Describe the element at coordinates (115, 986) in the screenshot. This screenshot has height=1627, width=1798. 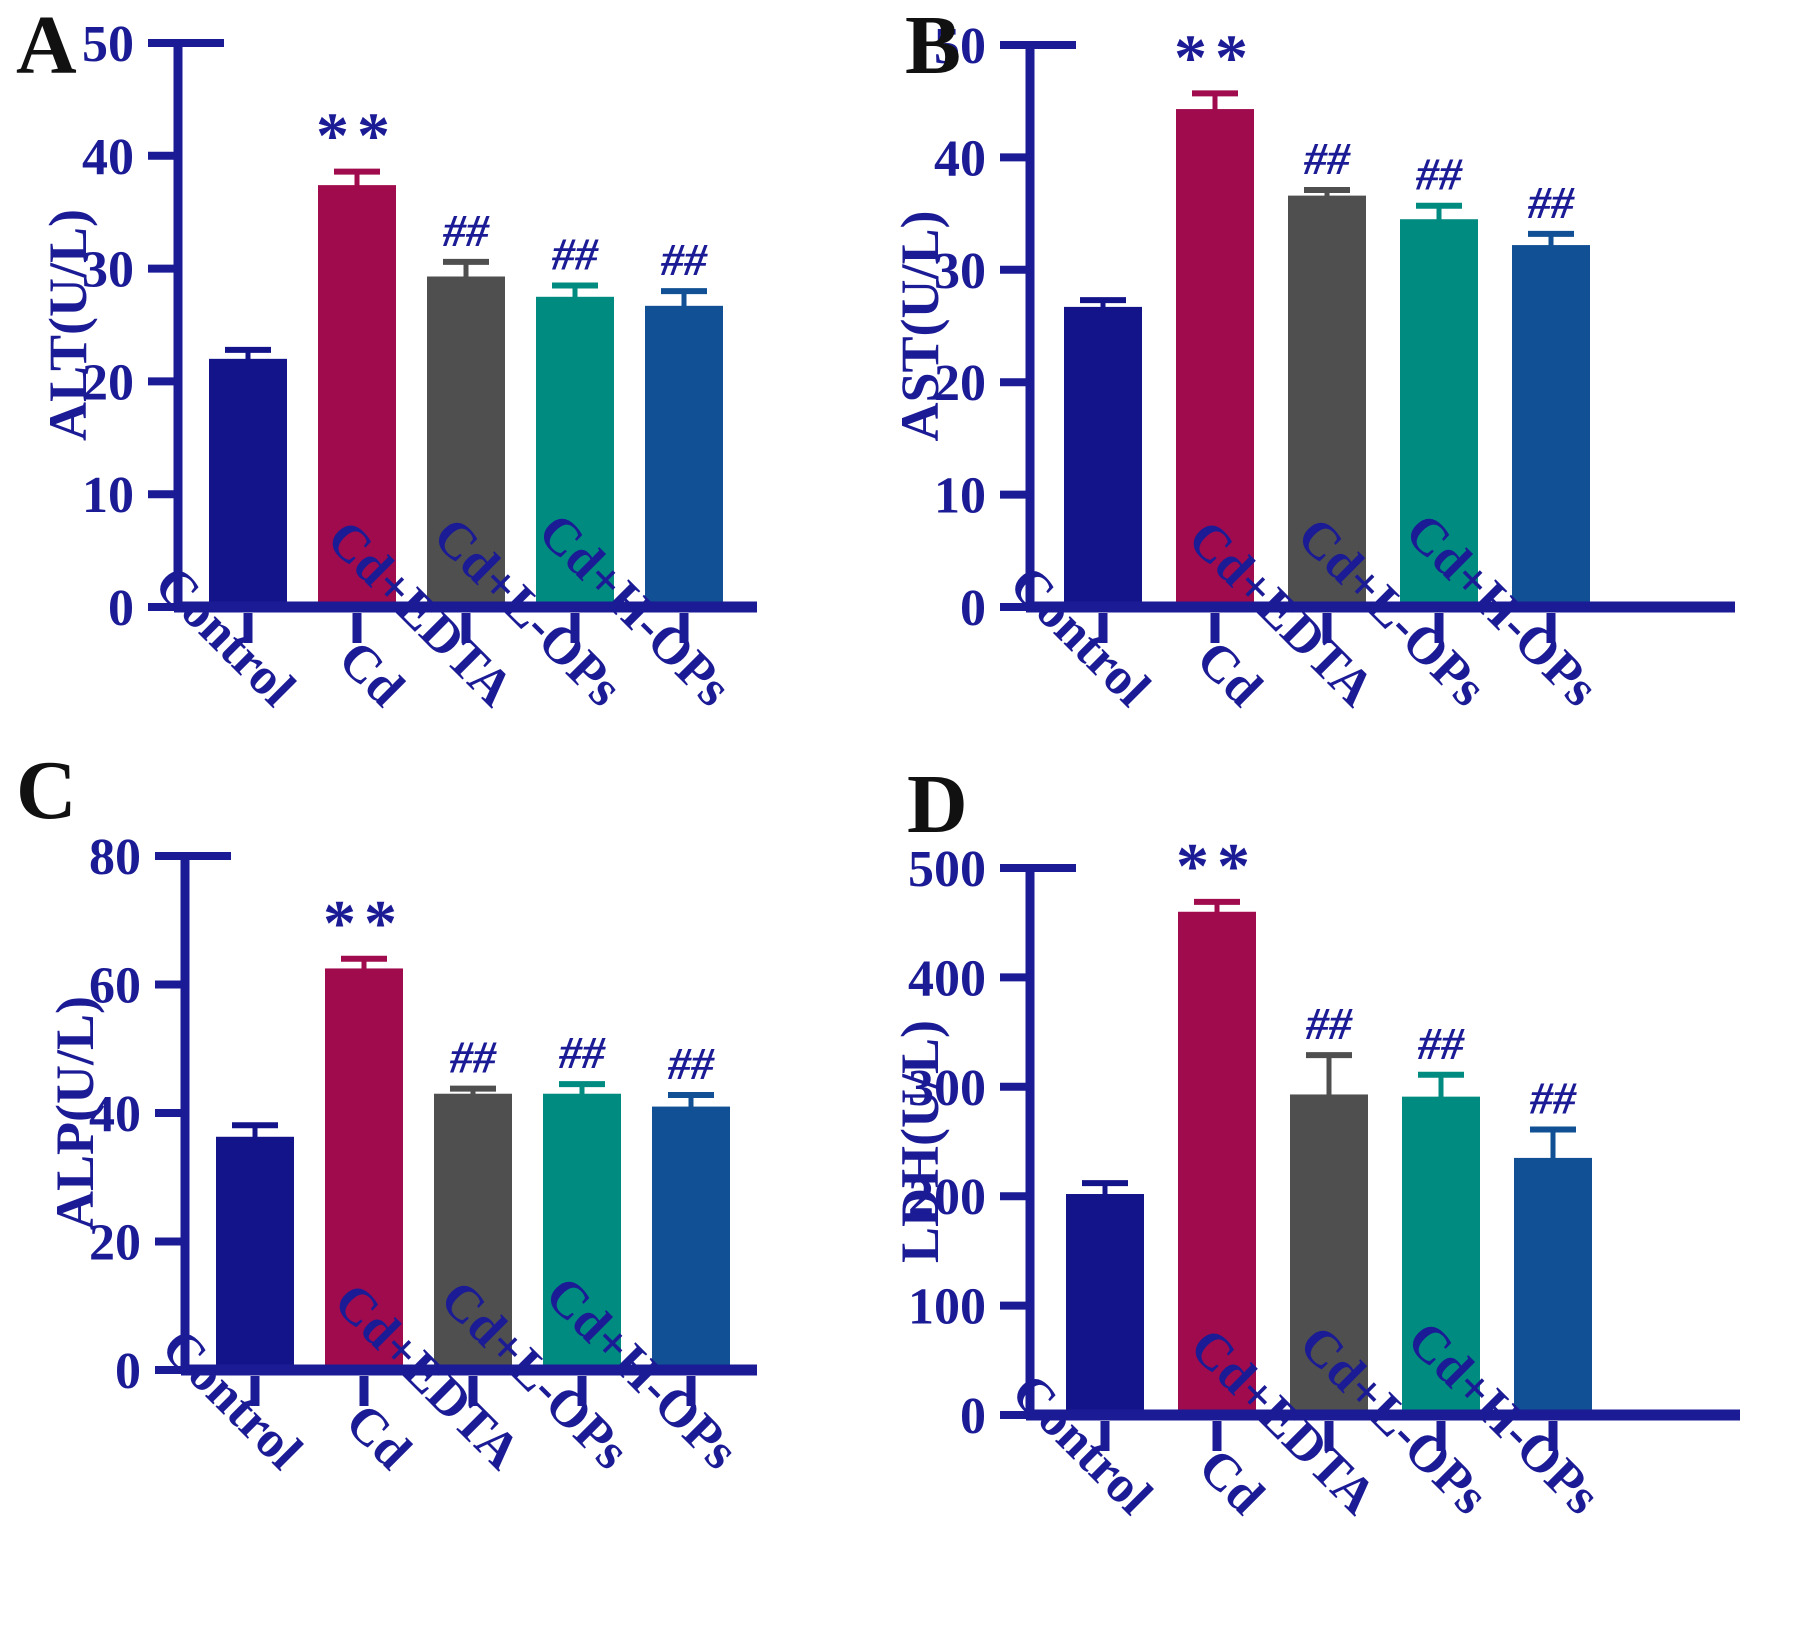
I see `y-tick-label: 60` at that location.